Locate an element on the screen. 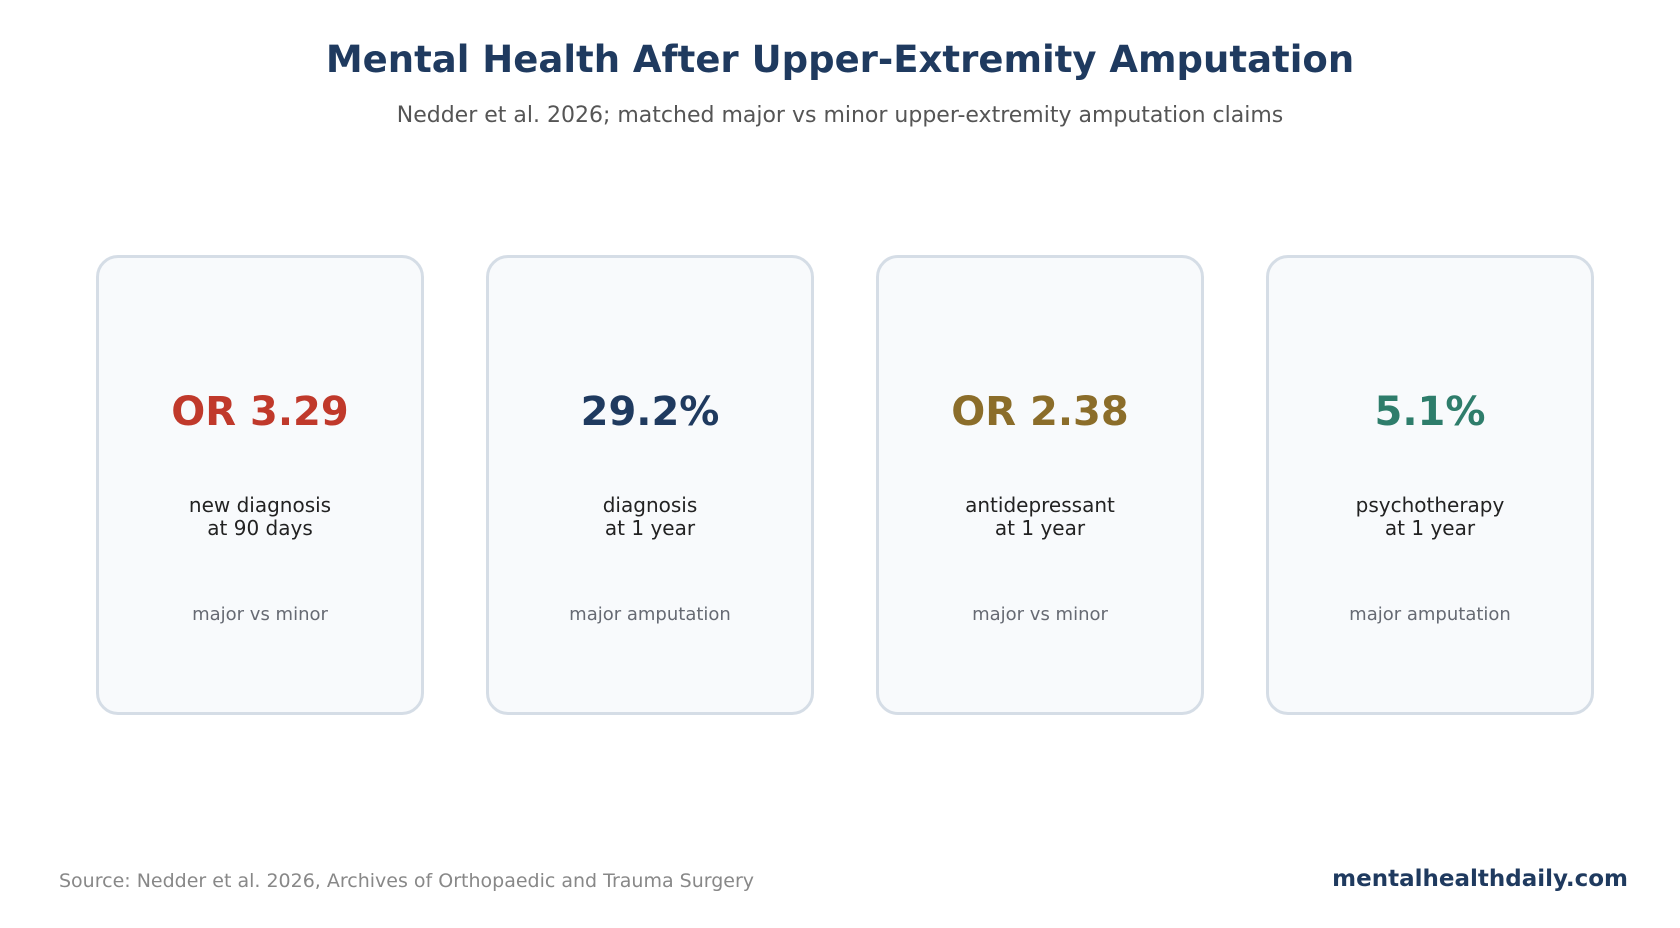  stat-label-line1: diagnosis is located at coordinates (650, 505).